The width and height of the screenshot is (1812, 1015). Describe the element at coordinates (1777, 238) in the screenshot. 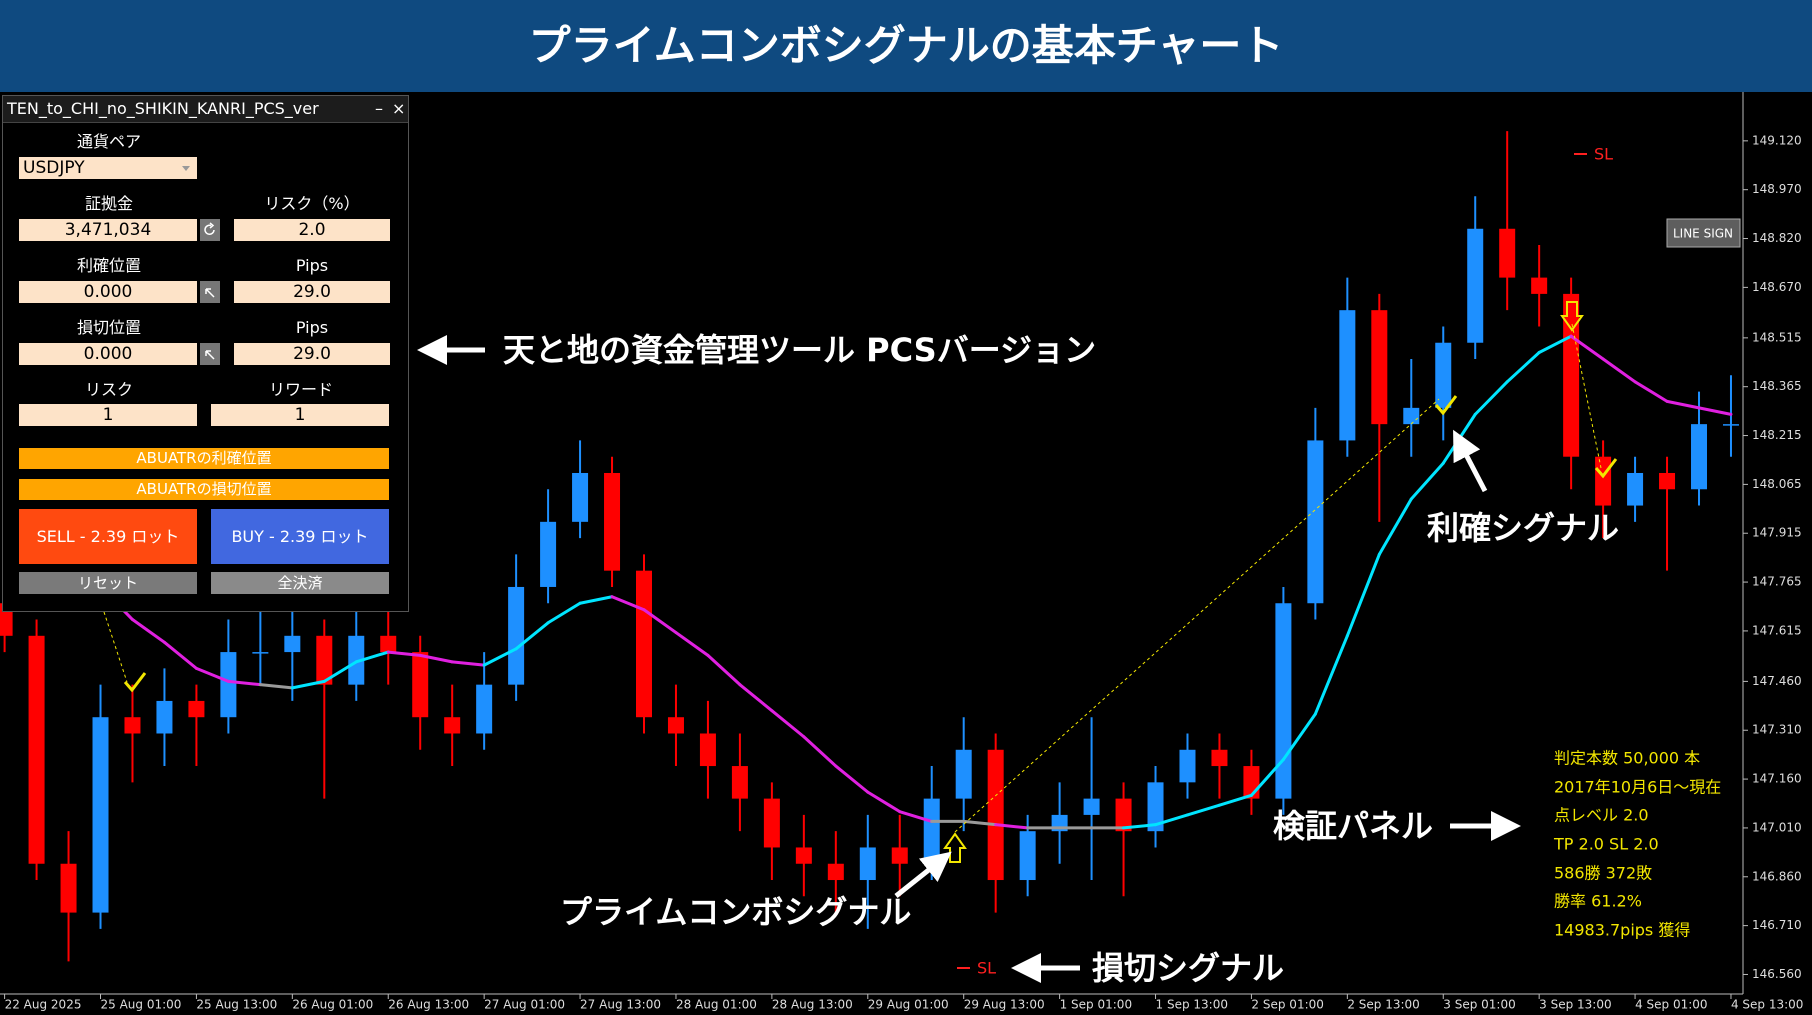

I see `y-tick-label: 148.820` at that location.